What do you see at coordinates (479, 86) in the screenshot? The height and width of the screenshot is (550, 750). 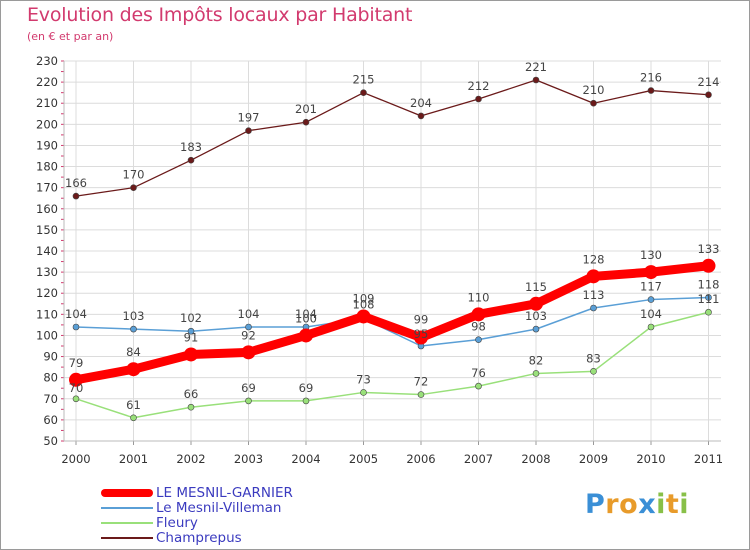 I see `data-label-champrepus: 212` at bounding box center [479, 86].